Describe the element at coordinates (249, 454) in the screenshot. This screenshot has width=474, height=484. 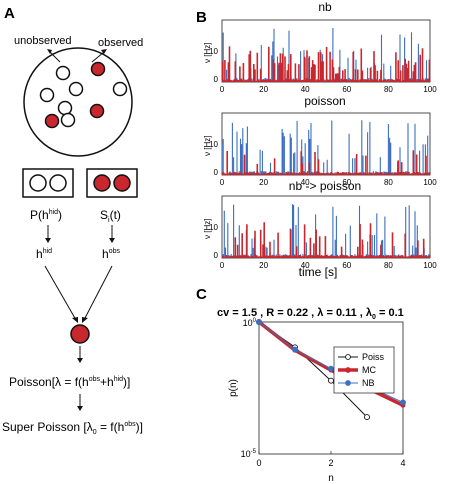
I see `y-tick-label-bottom: 10-5` at that location.